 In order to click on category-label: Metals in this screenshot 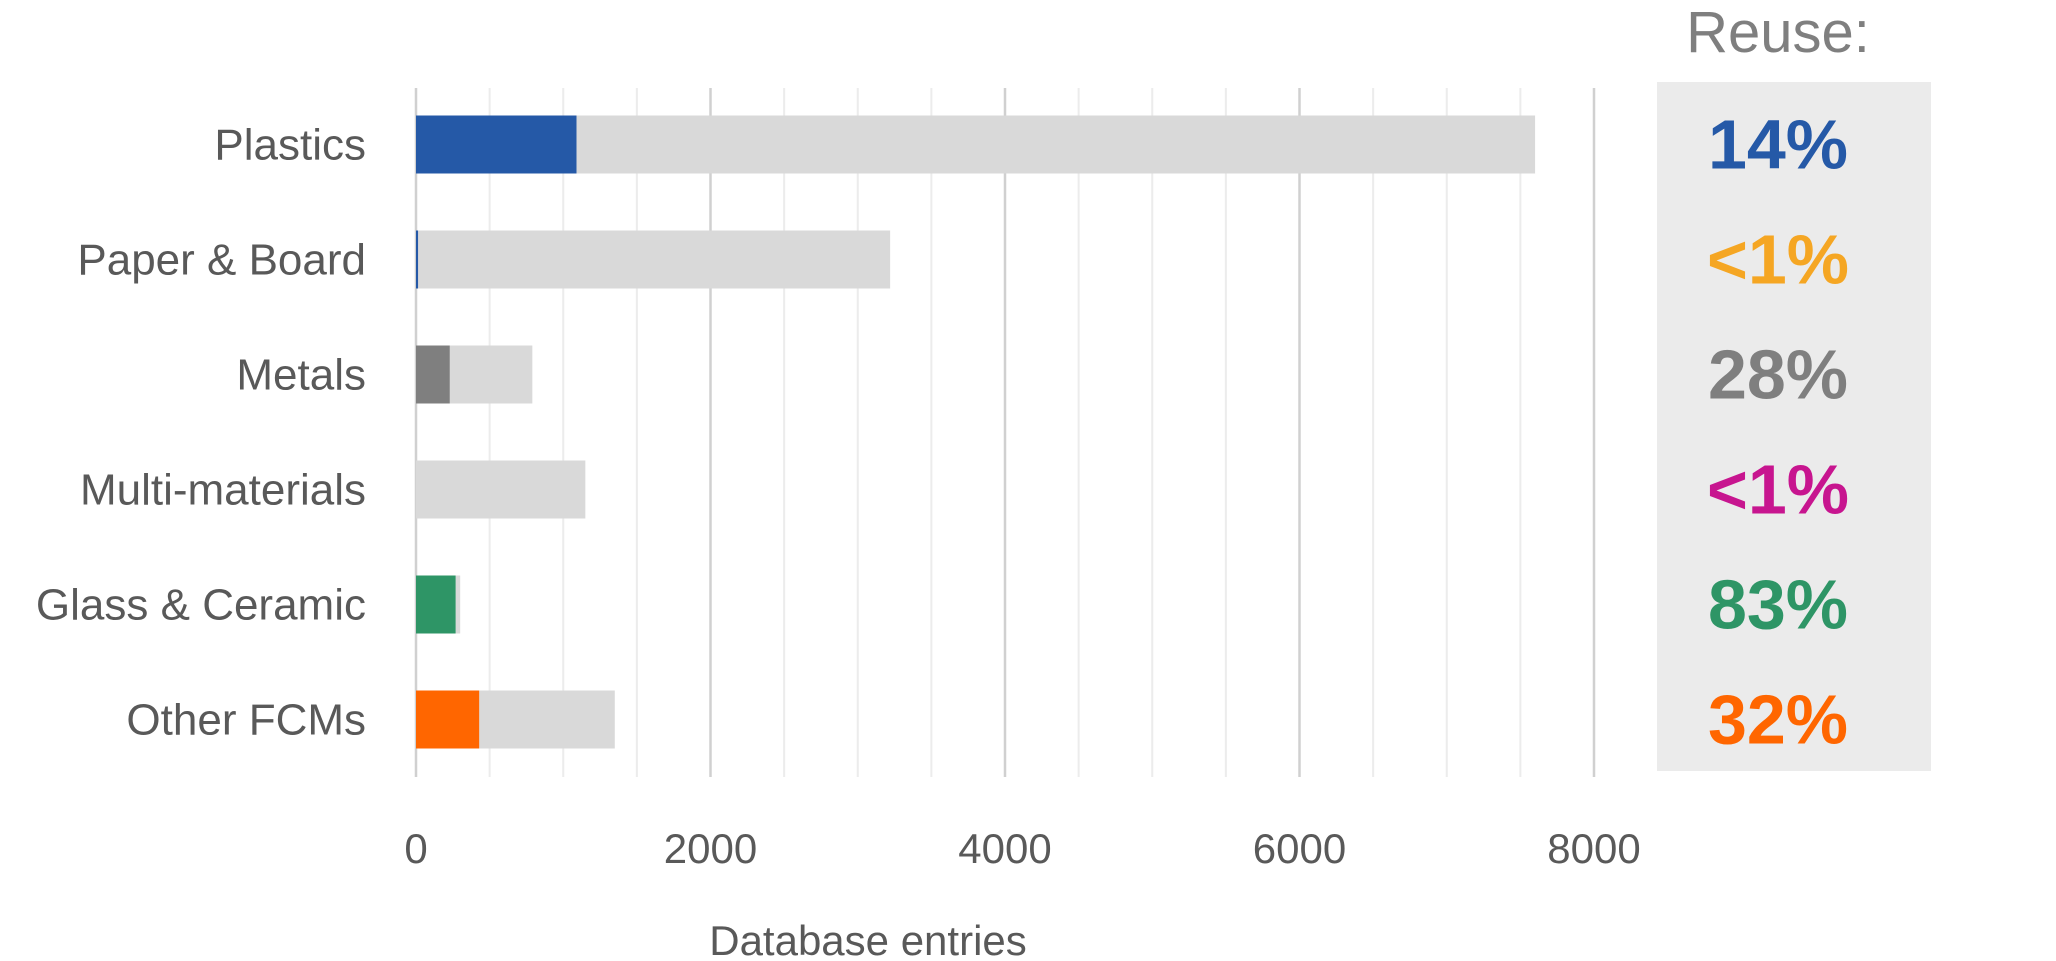, I will do `click(301, 375)`.